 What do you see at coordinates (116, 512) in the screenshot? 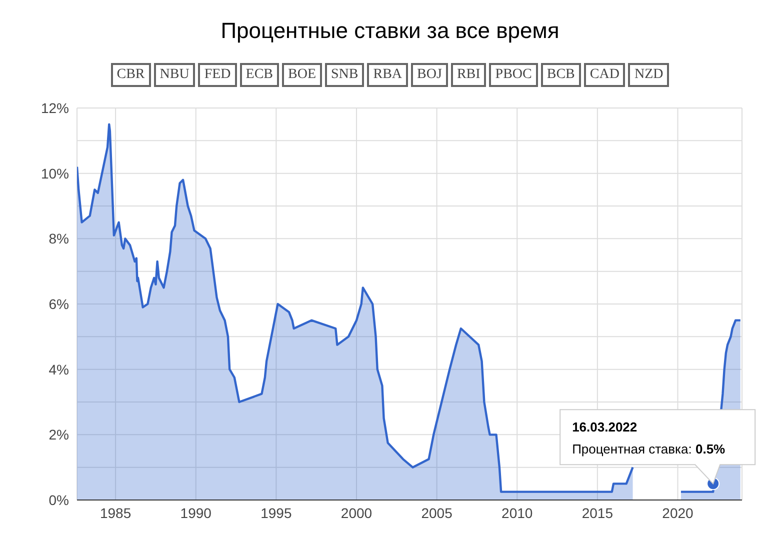
I see `x-tick-label: 1985` at bounding box center [116, 512].